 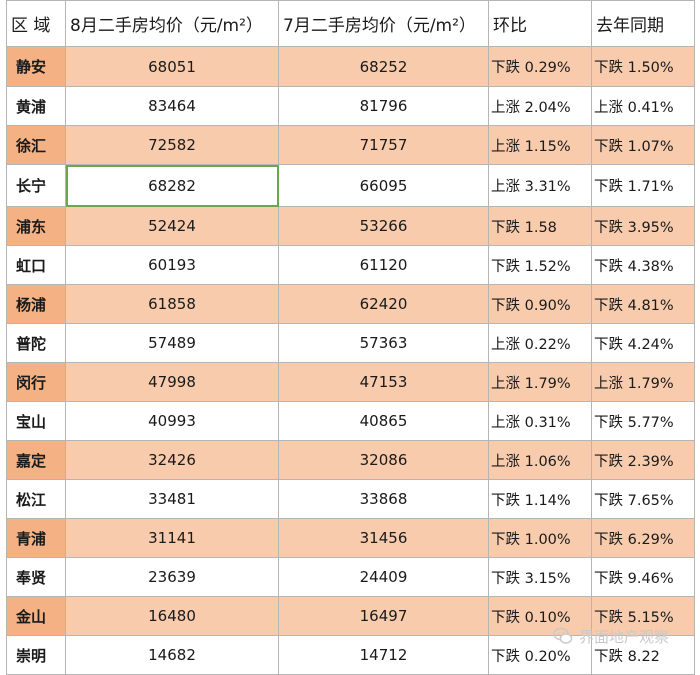 I want to click on aug-price-cell: 57489, so click(x=172, y=343).